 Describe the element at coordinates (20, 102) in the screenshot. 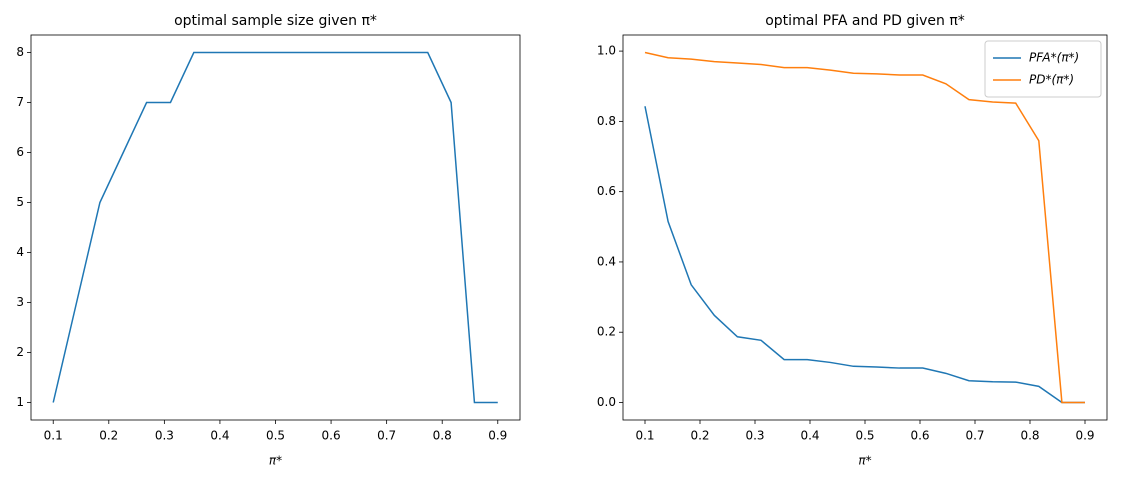

I see `y-tick-label: 7` at that location.